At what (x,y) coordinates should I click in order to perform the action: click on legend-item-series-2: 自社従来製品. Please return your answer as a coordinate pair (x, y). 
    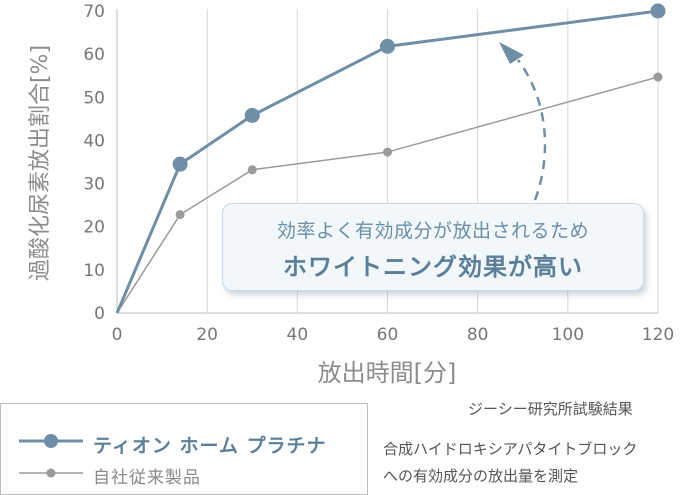
    Looking at the image, I should click on (184, 473).